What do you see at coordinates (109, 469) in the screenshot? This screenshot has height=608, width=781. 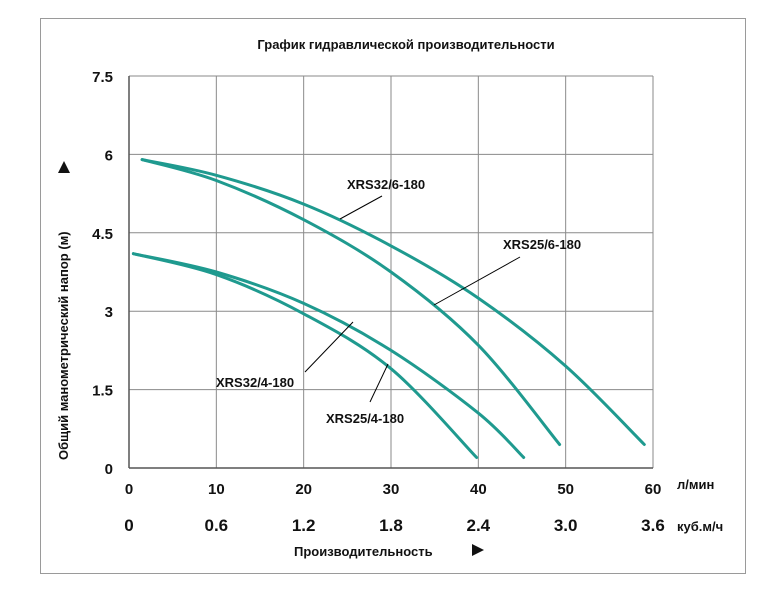 I see `y-tick-label: 0` at bounding box center [109, 469].